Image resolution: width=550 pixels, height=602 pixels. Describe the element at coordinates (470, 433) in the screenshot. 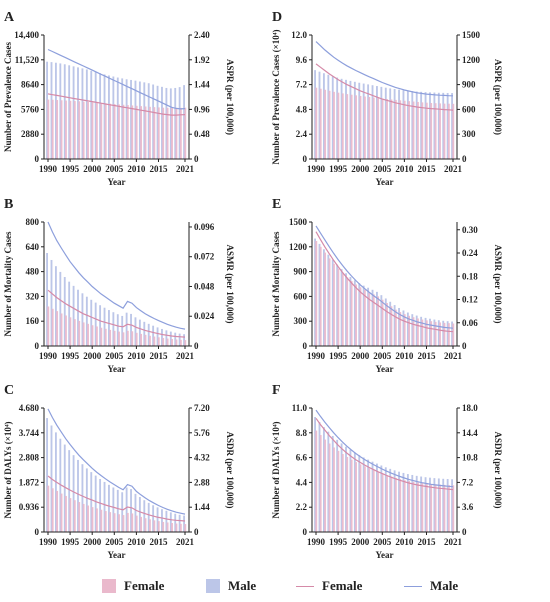

I see `y2-tick-label: 14.4` at that location.